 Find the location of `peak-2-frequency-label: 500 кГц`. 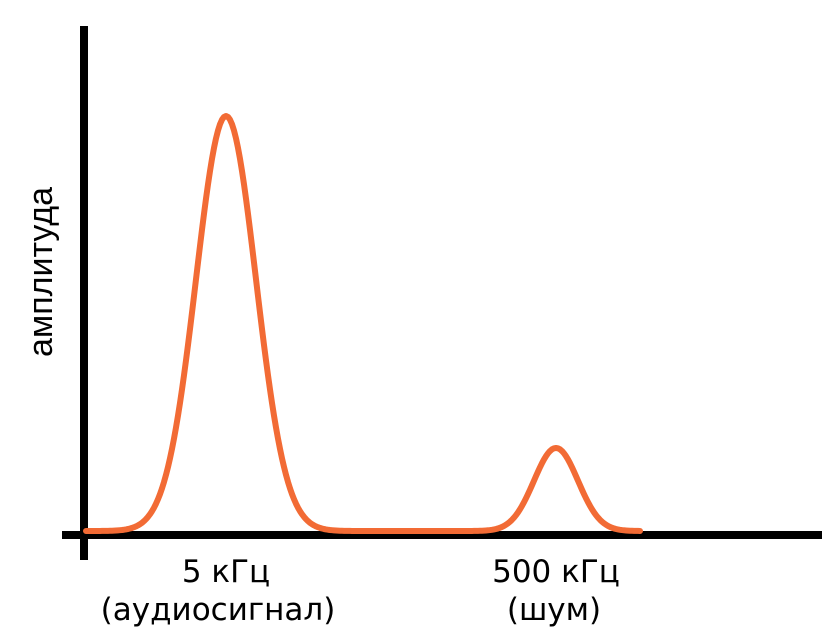

peak-2-frequency-label: 500 кГц is located at coordinates (556, 572).